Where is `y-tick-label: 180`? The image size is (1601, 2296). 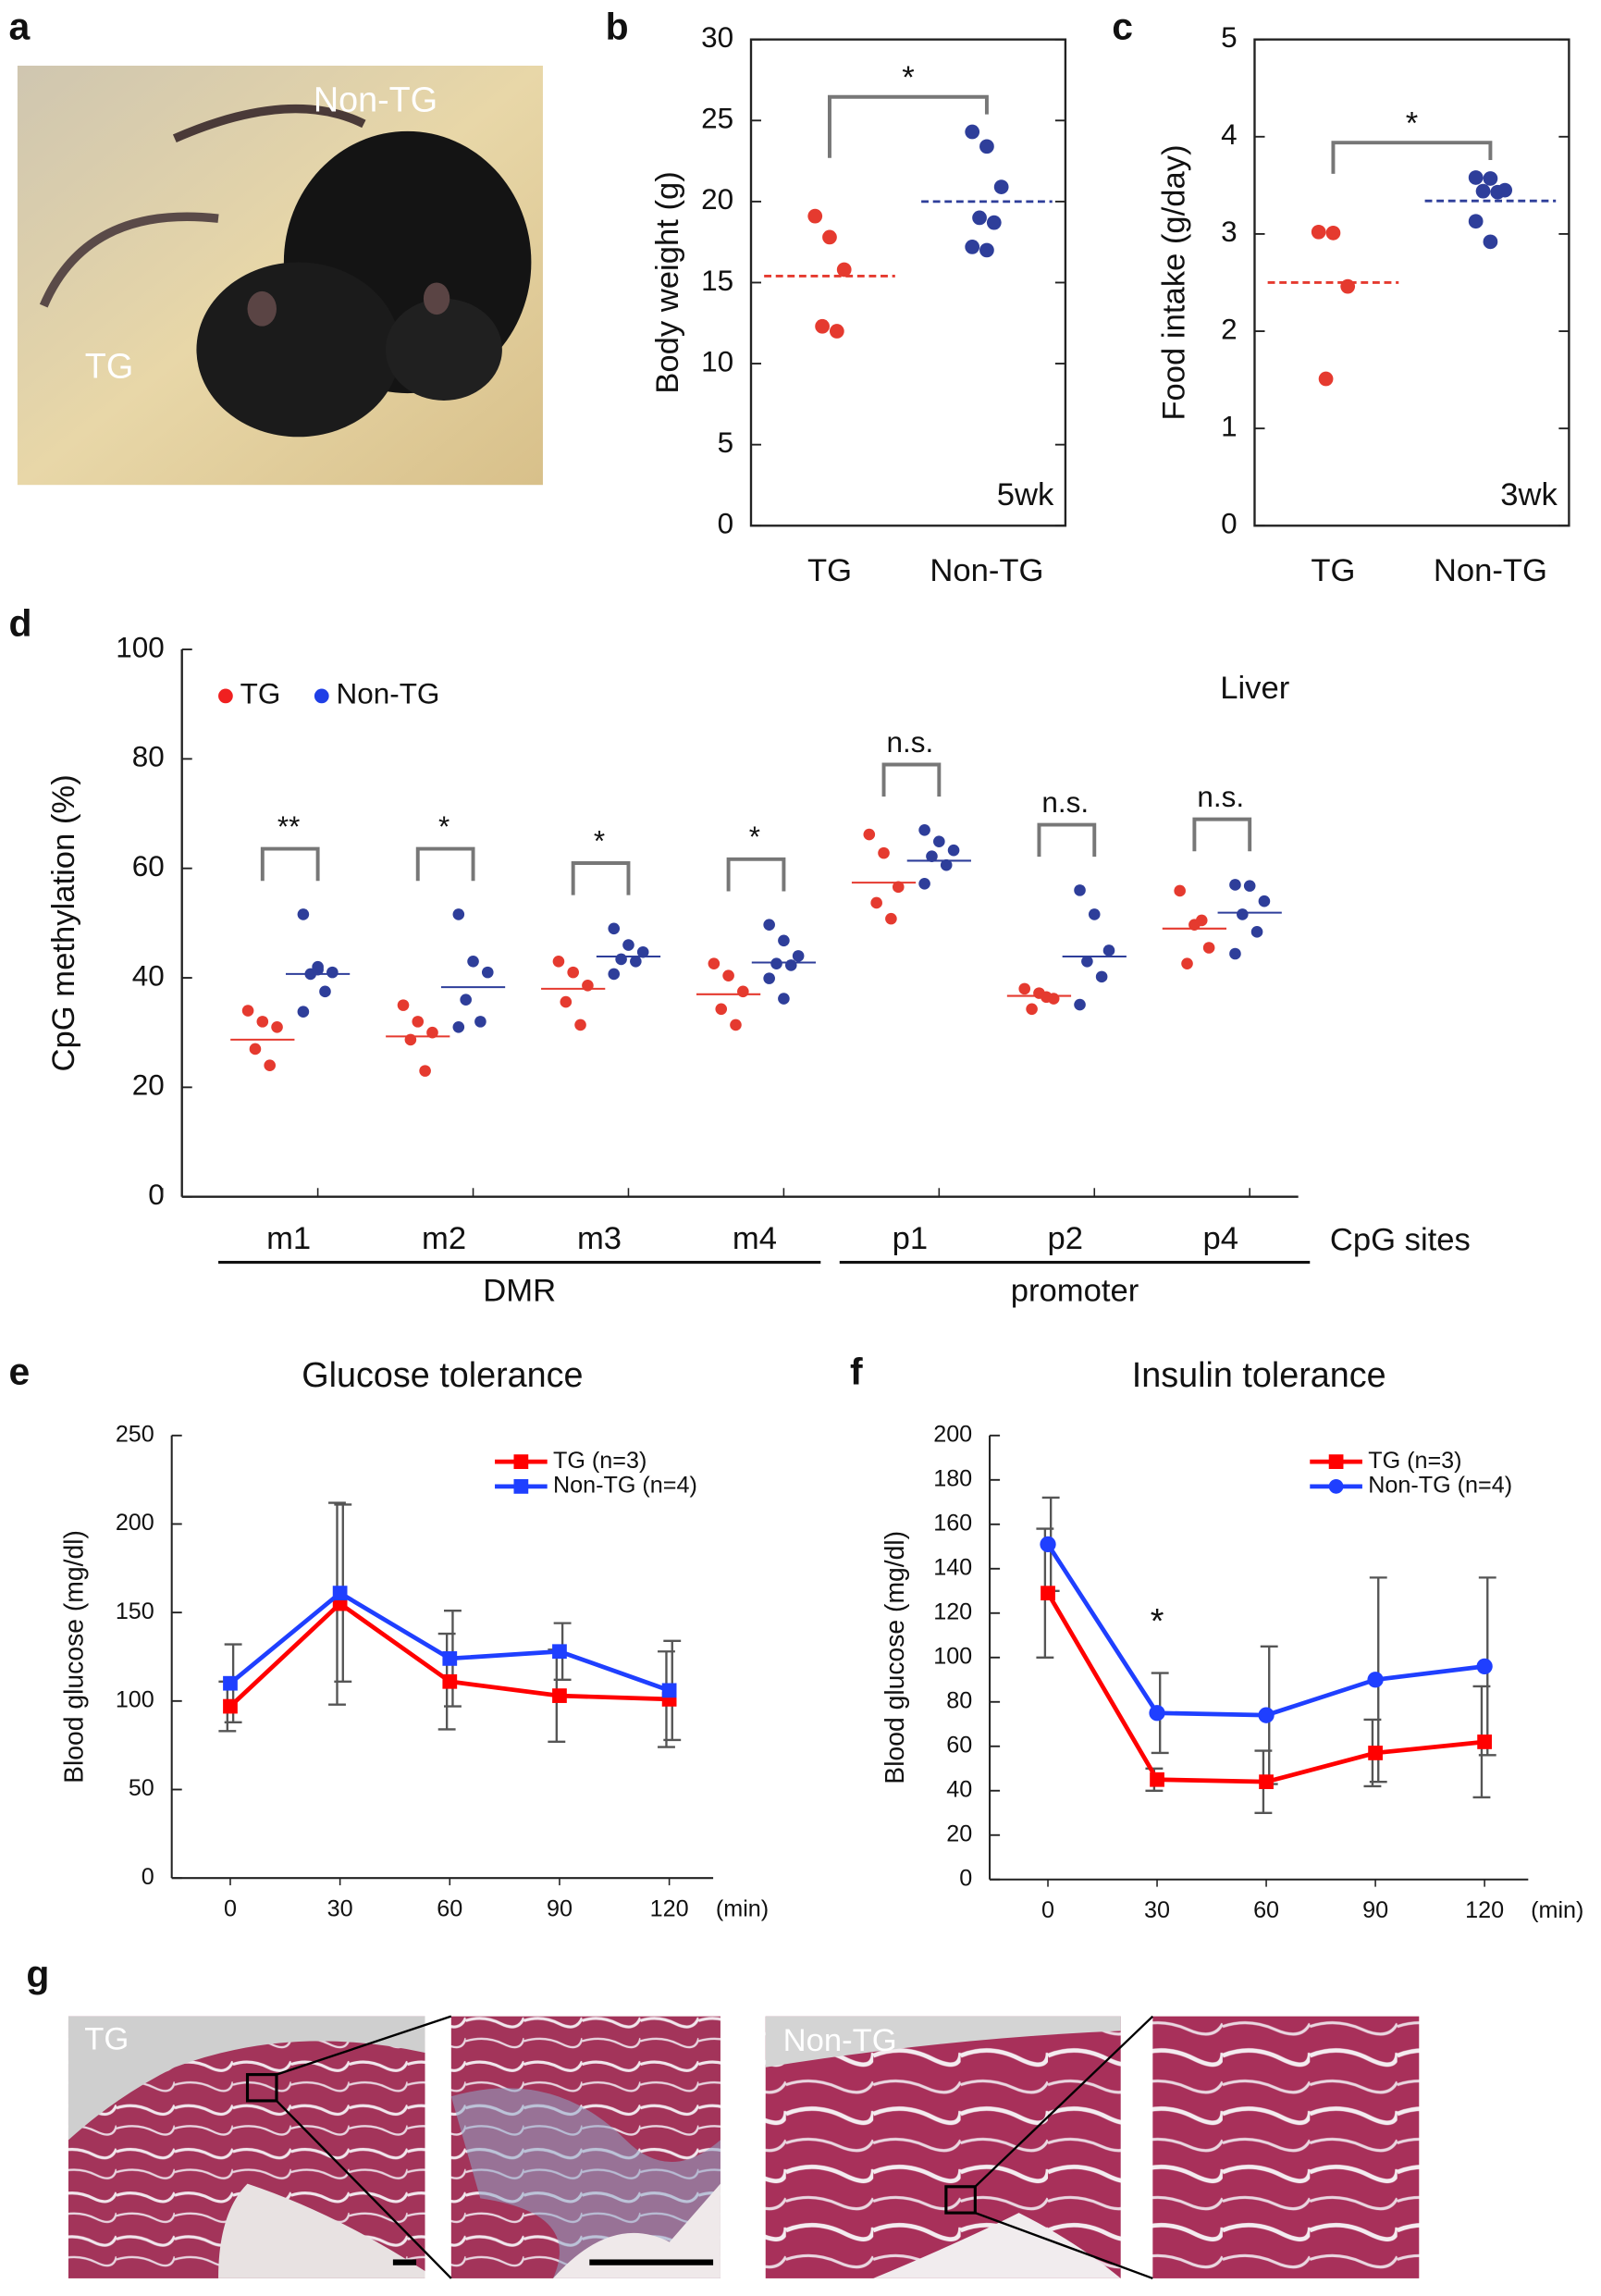 y-tick-label: 180 is located at coordinates (952, 1478).